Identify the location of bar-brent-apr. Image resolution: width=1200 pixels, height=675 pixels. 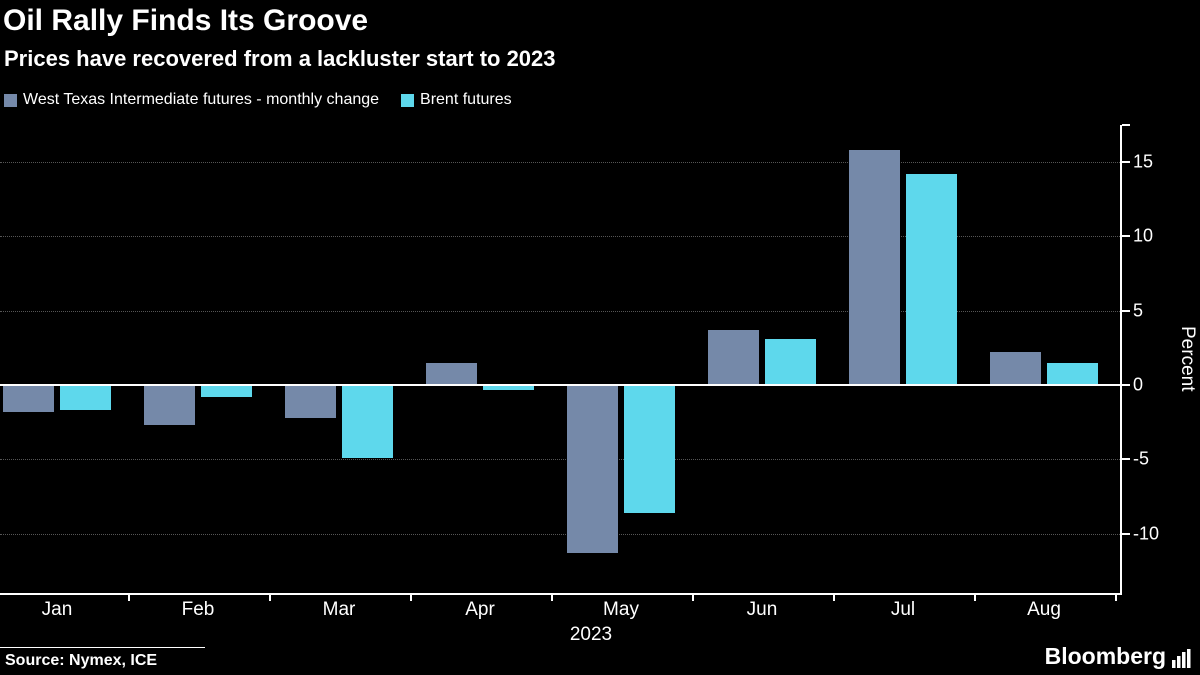
(508, 387).